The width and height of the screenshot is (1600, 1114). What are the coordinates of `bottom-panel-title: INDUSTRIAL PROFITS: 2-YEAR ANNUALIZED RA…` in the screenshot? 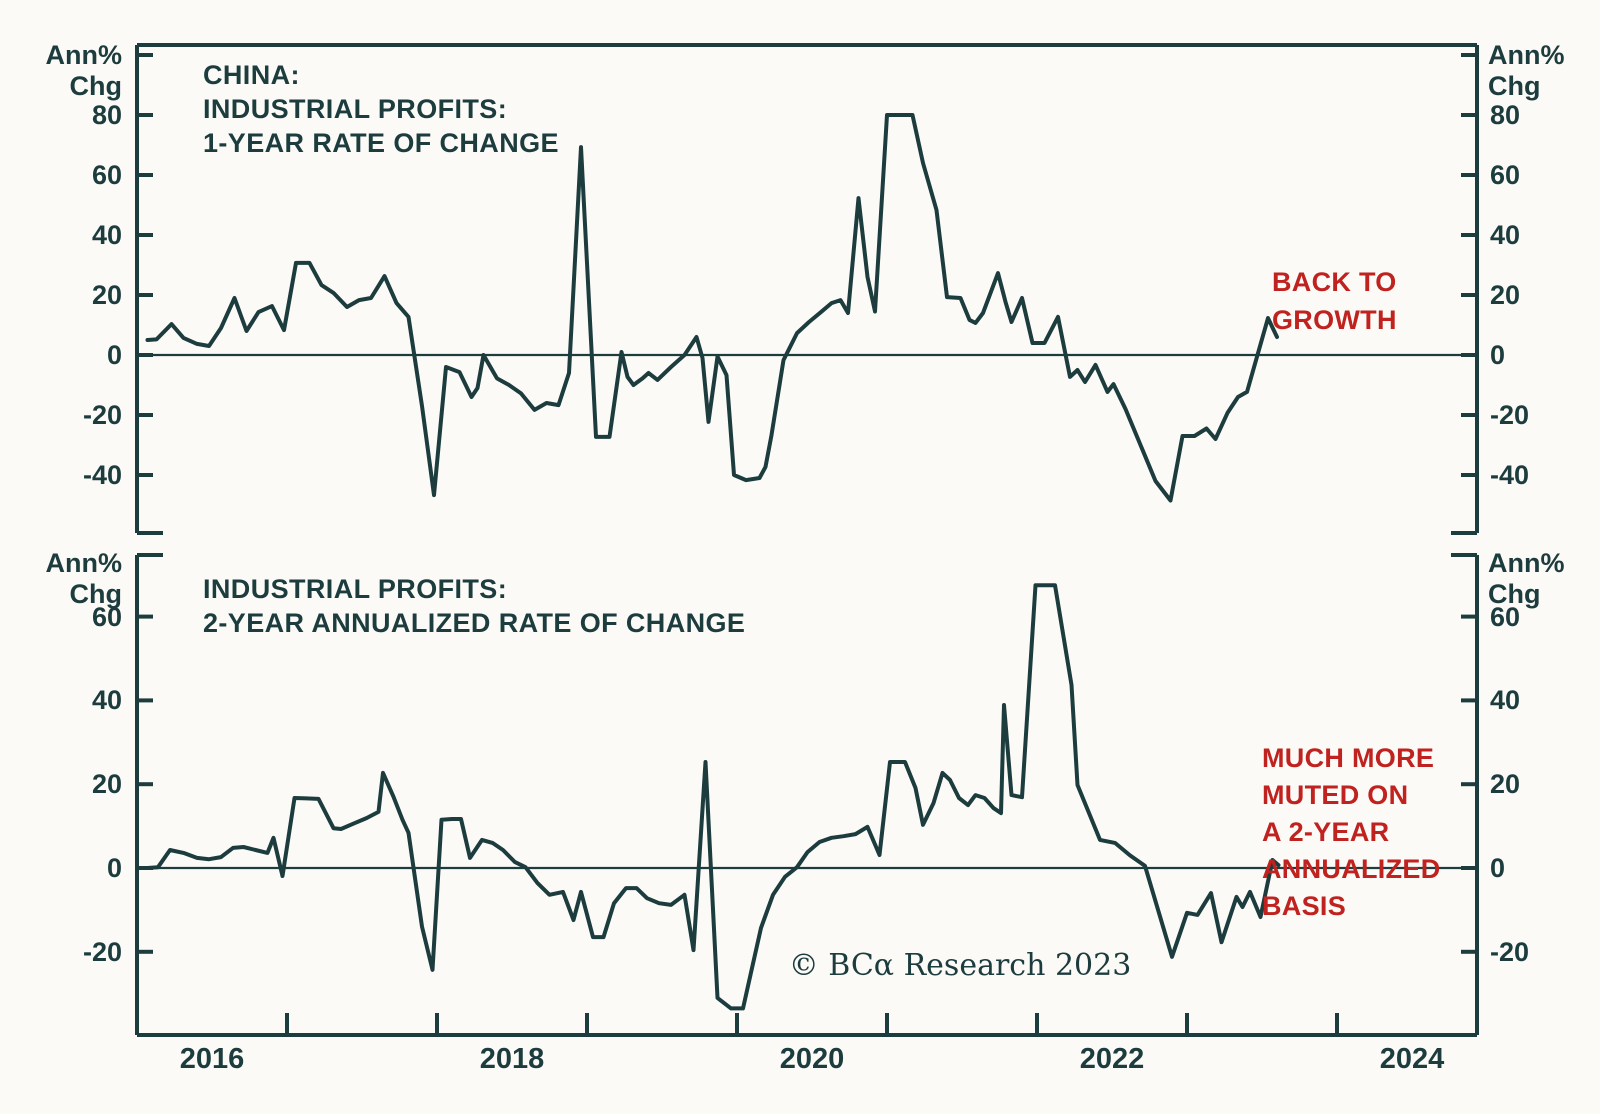 It's located at (474, 606).